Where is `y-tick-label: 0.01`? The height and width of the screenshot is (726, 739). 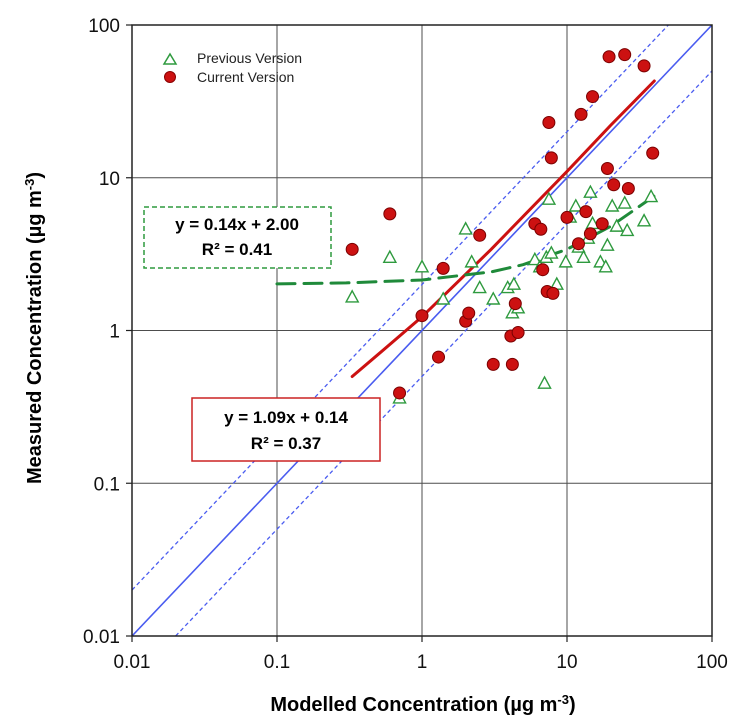
y-tick-label: 0.01 is located at coordinates (101, 637).